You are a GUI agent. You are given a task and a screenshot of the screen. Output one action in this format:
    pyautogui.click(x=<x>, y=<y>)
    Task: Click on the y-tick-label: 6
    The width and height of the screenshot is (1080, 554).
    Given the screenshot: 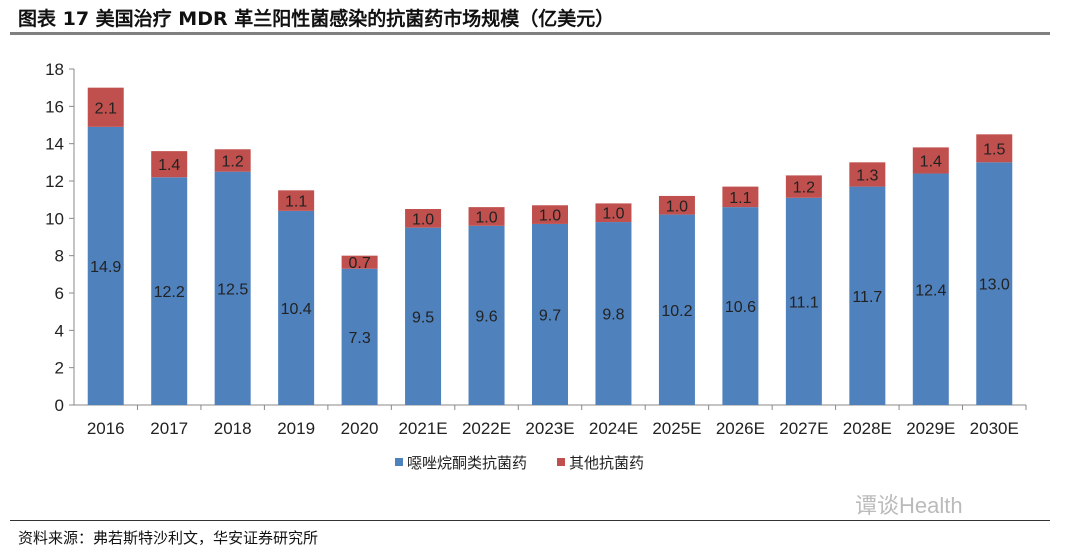 What is the action you would take?
    pyautogui.click(x=59, y=293)
    